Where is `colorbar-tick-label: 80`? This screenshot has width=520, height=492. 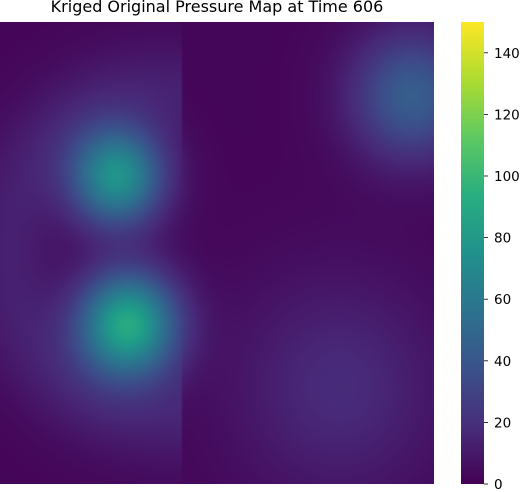 colorbar-tick-label: 80 is located at coordinates (502, 239).